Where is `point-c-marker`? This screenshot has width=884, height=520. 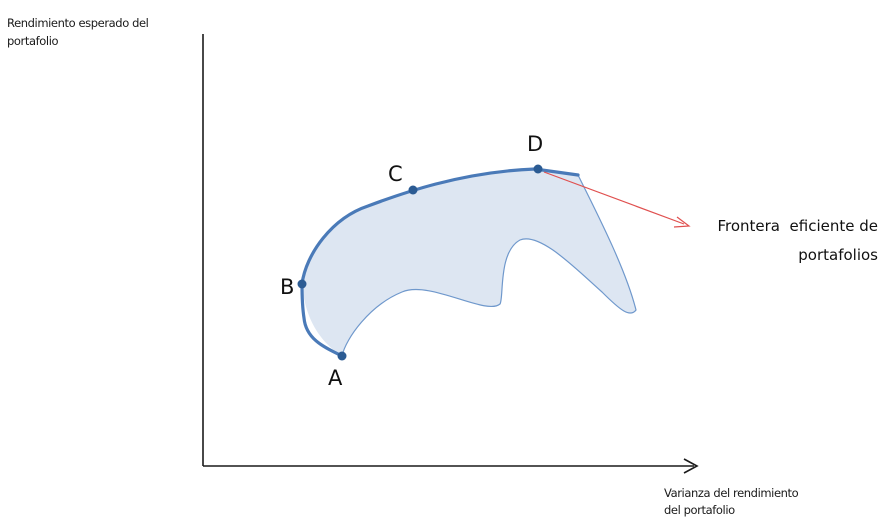 point-c-marker is located at coordinates (413, 190).